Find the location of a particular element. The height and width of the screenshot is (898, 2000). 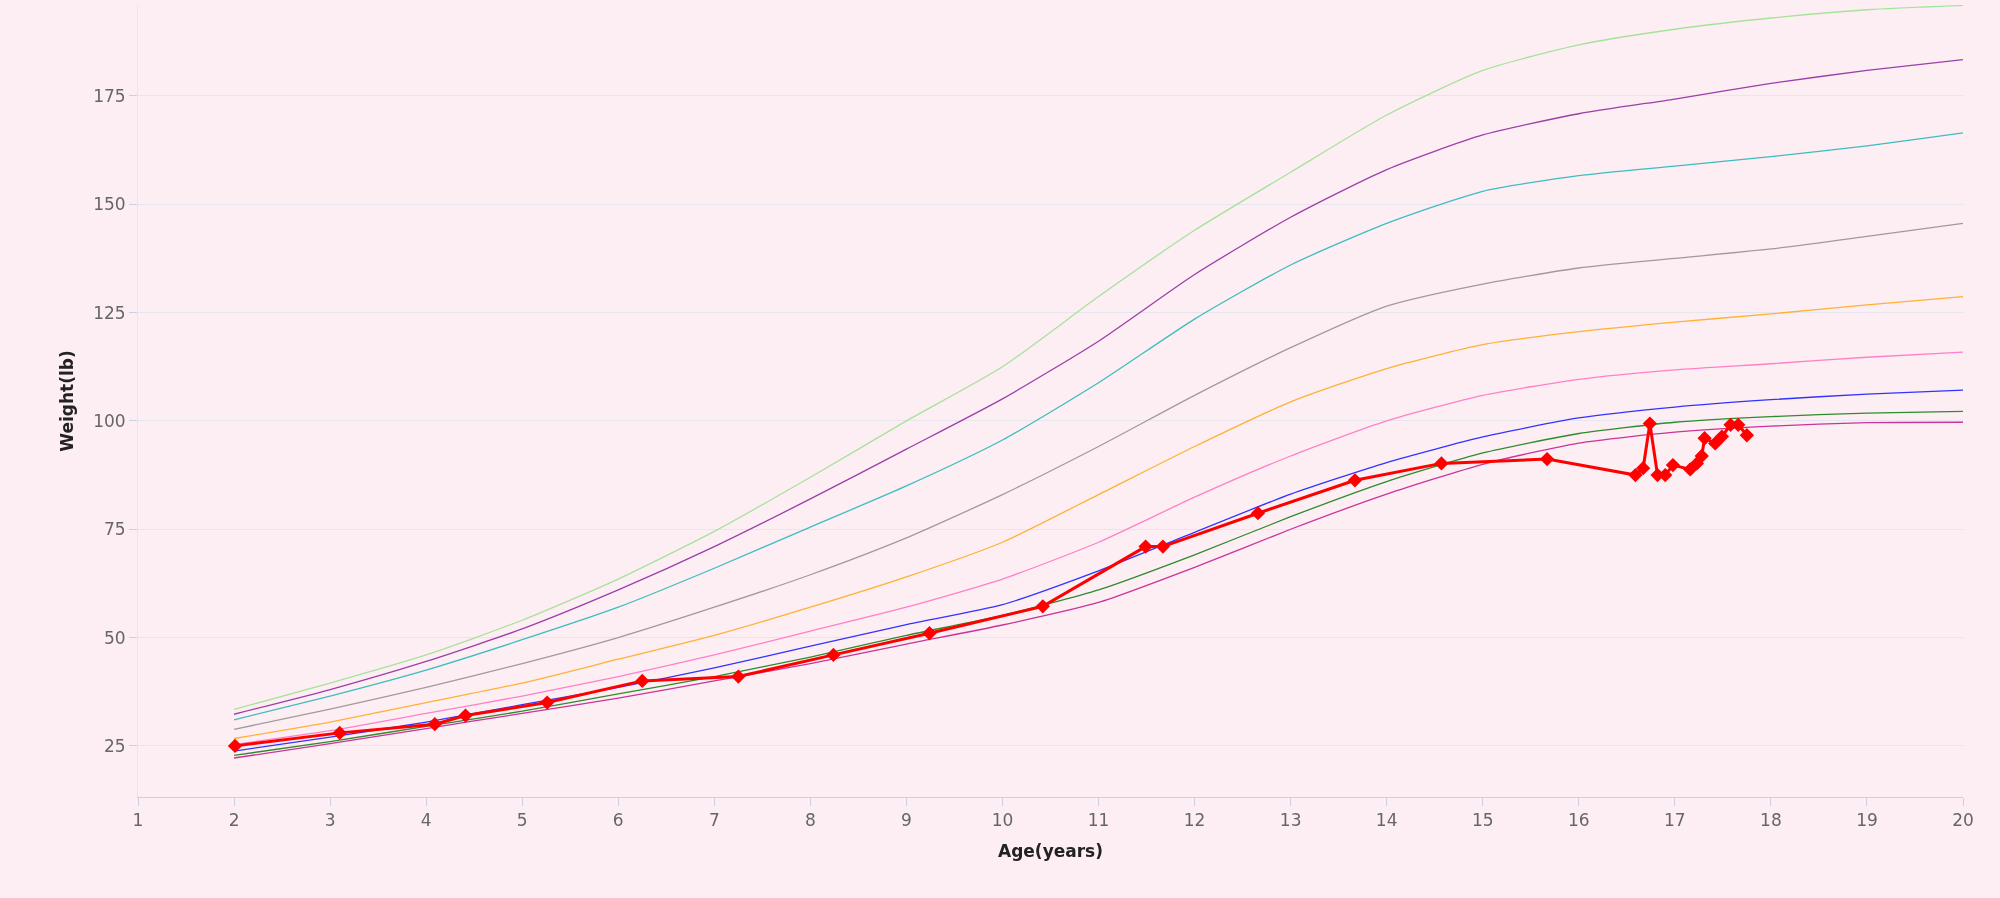

x-tick-label: 5 is located at coordinates (522, 820).